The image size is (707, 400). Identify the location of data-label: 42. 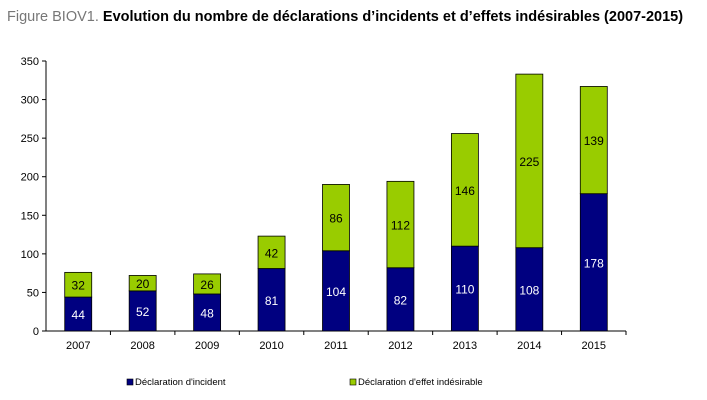
(272, 253).